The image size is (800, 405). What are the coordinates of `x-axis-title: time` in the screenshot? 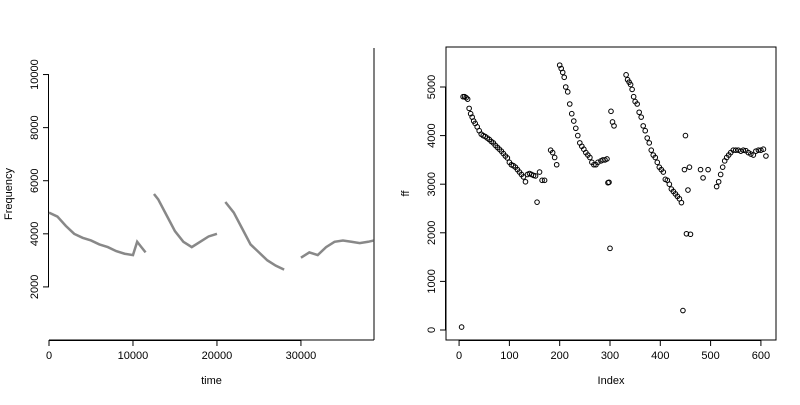 It's located at (211, 381).